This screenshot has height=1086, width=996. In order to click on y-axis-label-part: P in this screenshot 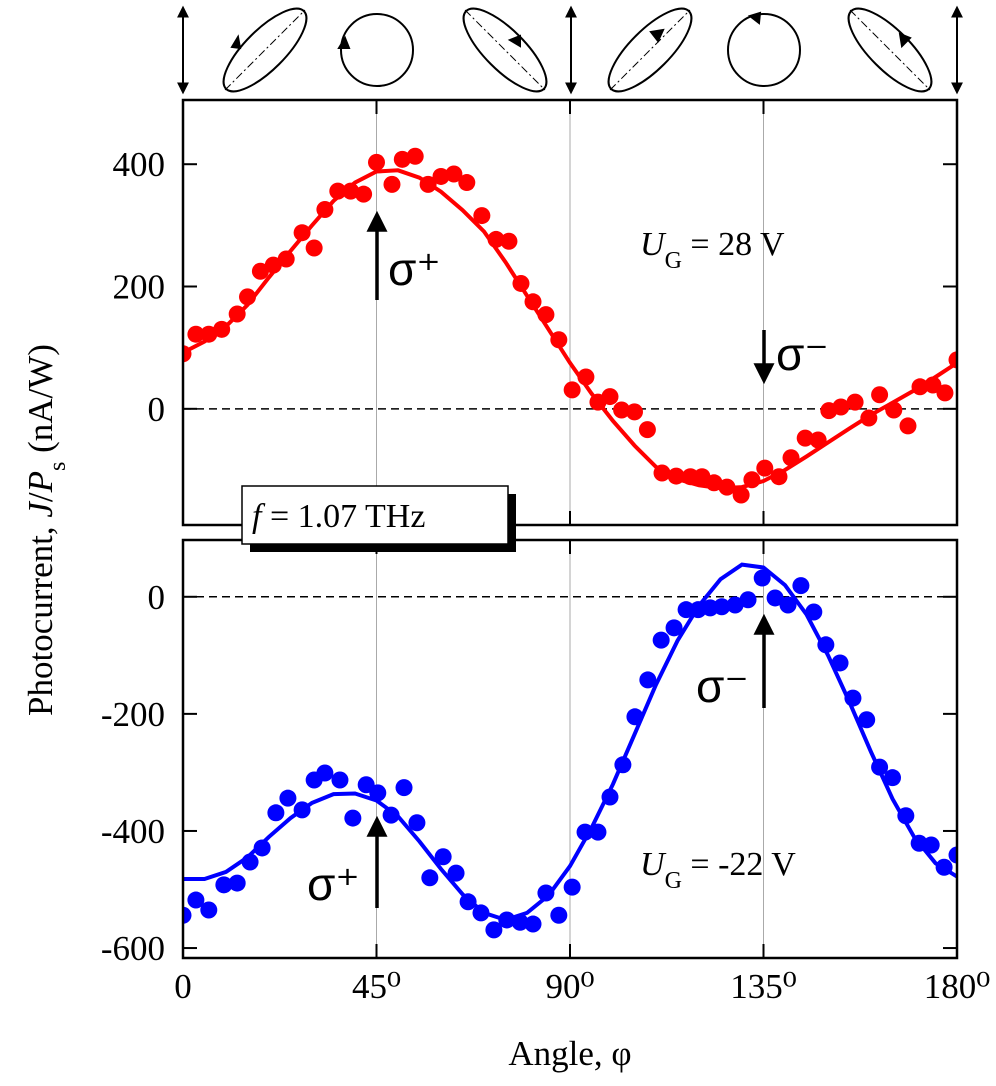, I will do `click(40, 482)`.